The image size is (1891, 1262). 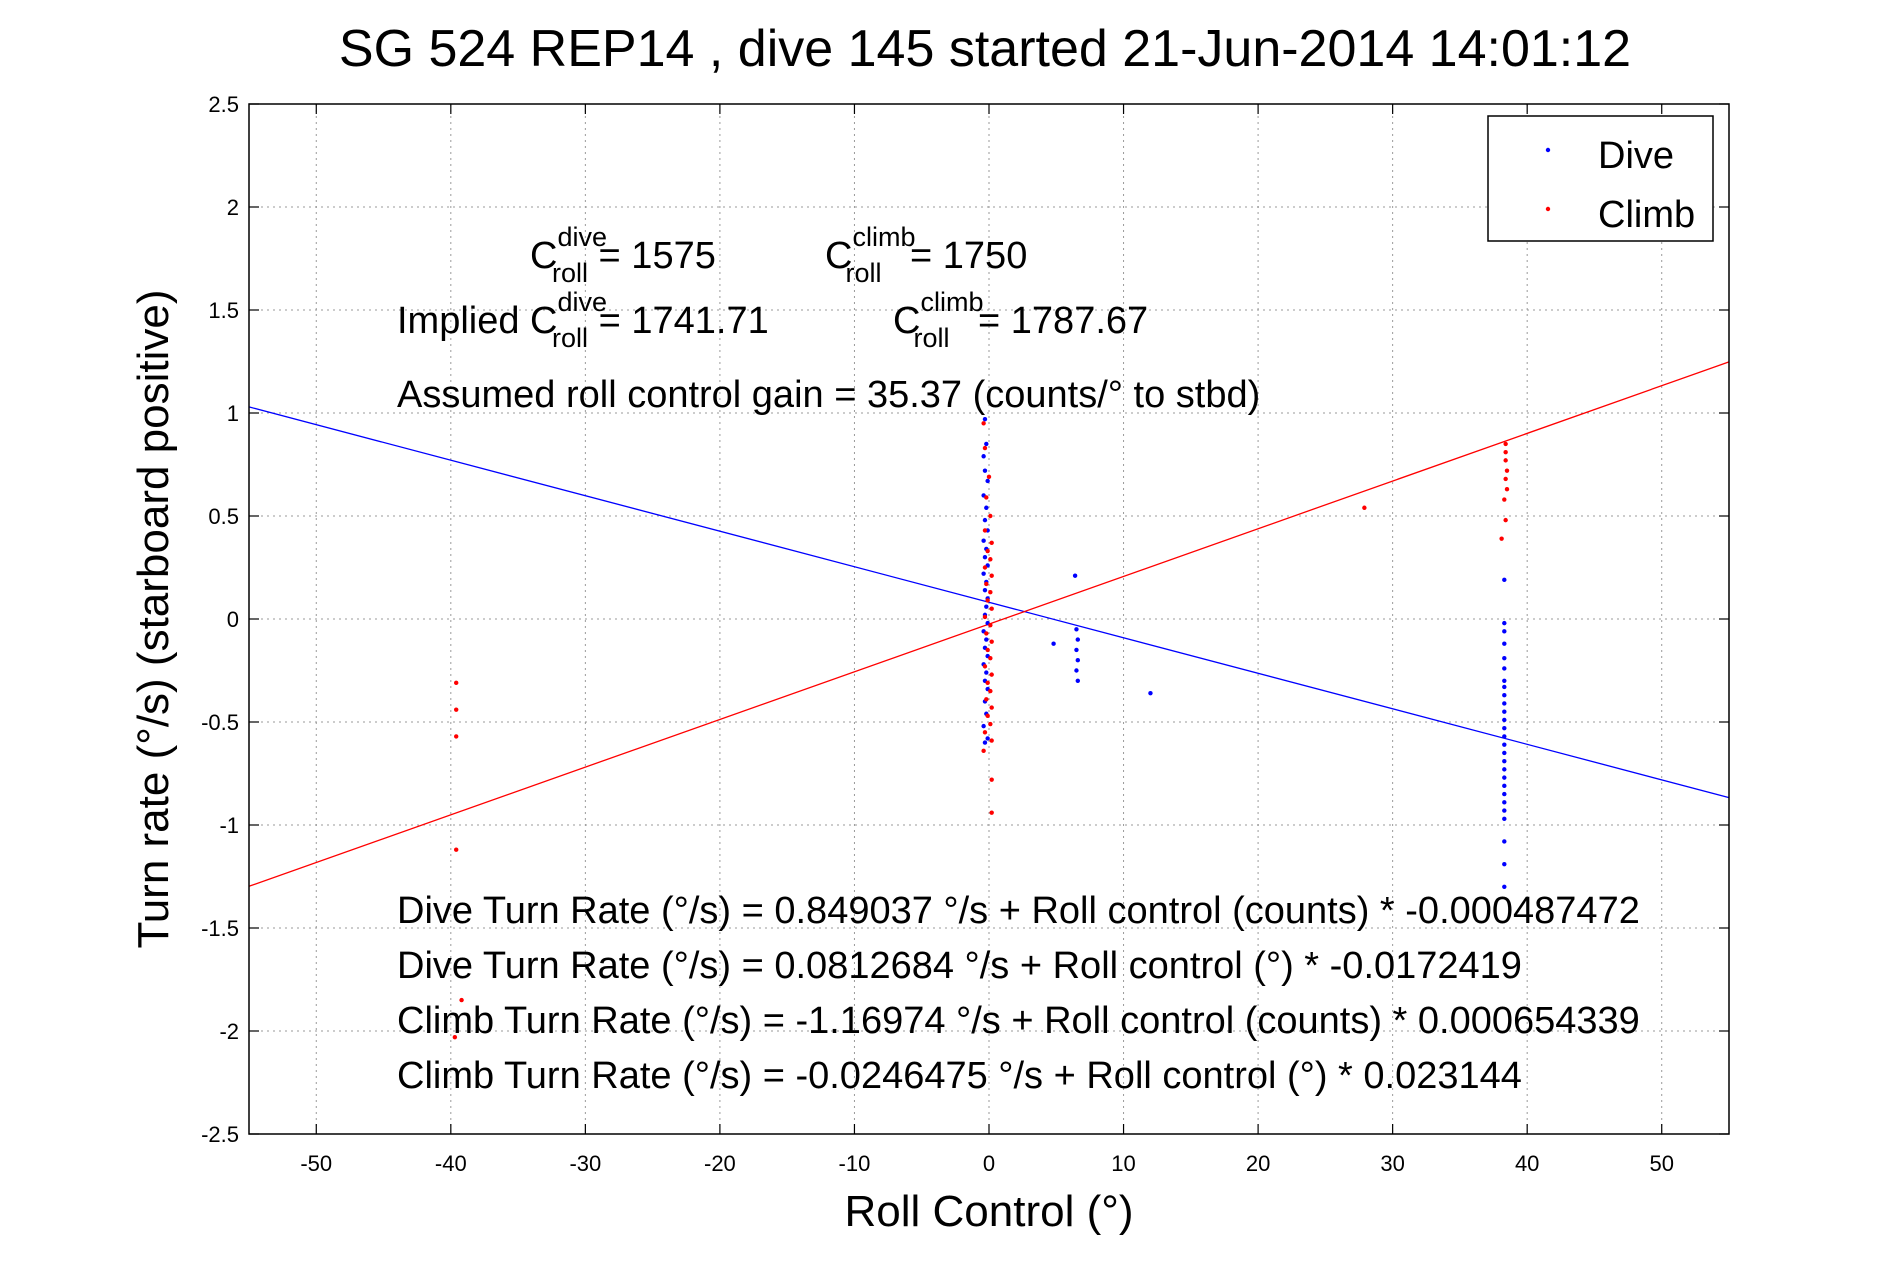 What do you see at coordinates (223, 516) in the screenshot?
I see `y-tick-label: 0.5` at bounding box center [223, 516].